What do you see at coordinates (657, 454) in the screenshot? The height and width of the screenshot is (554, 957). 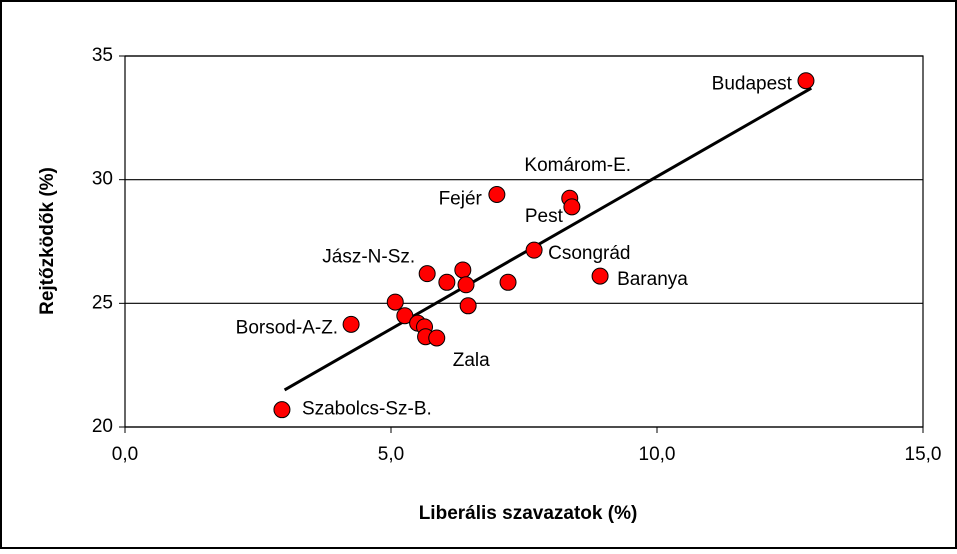 I see `x-tick-label: 10,0` at bounding box center [657, 454].